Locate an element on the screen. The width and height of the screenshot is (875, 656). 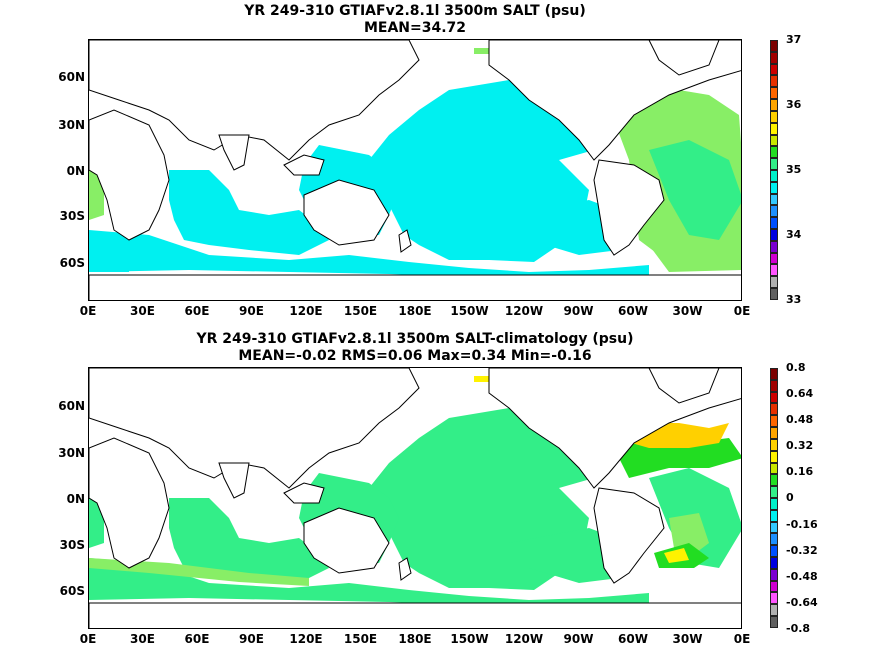
panel1-ytick-0n: 0N is located at coordinates (75, 171).